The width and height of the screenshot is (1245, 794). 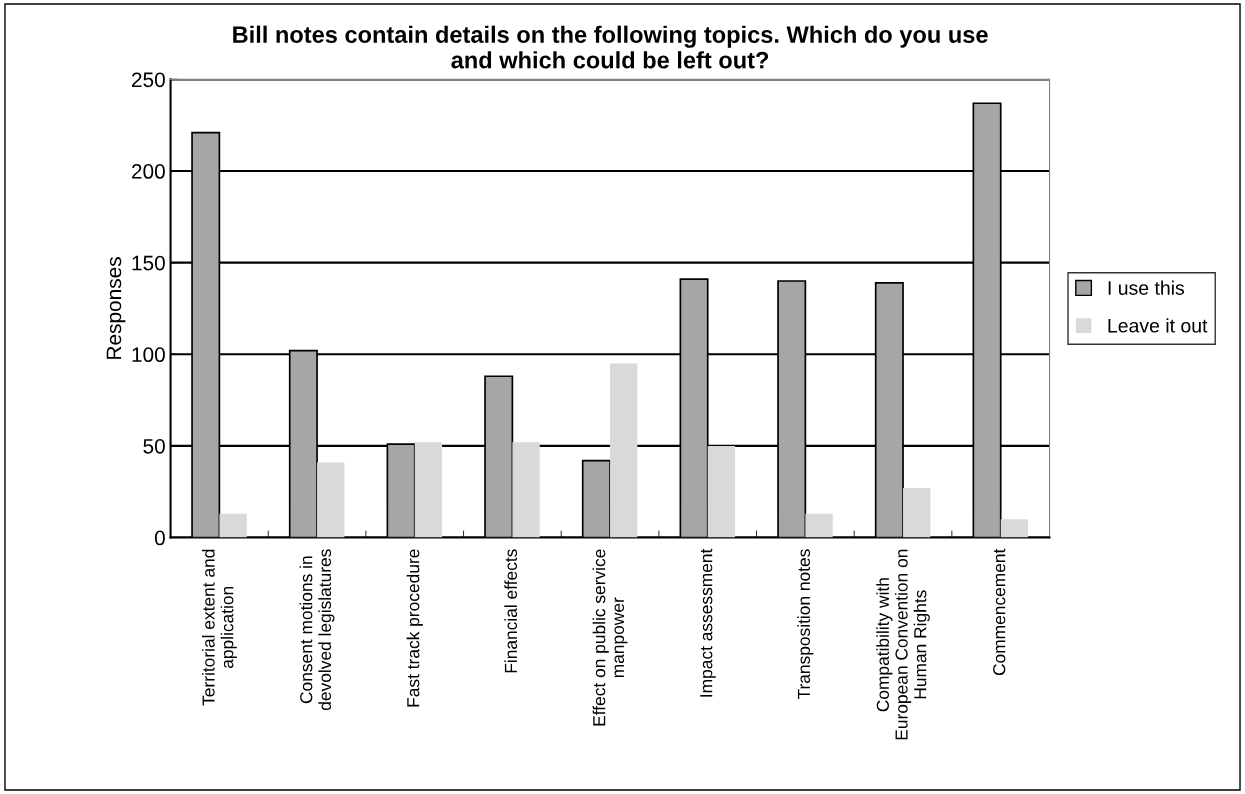 I want to click on y-tick-label: 50, so click(x=154, y=446).